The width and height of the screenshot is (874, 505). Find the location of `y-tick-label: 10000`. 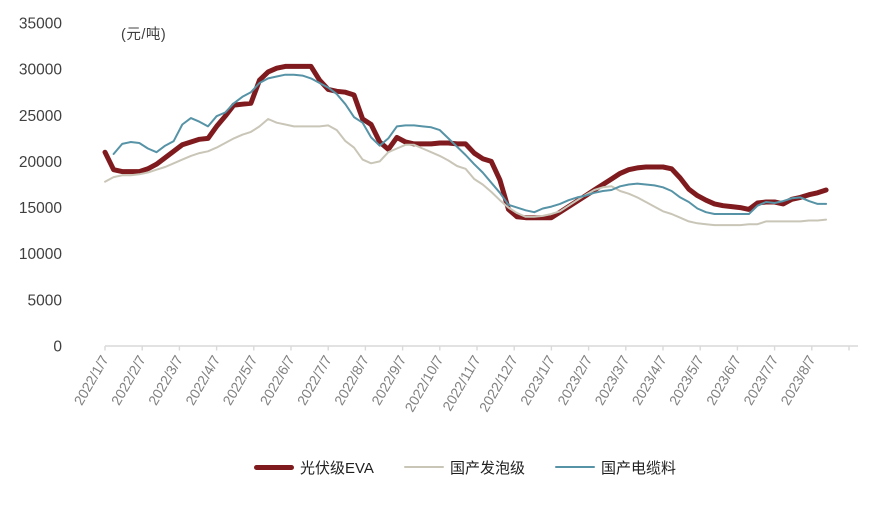

y-tick-label: 10000 is located at coordinates (40, 254).